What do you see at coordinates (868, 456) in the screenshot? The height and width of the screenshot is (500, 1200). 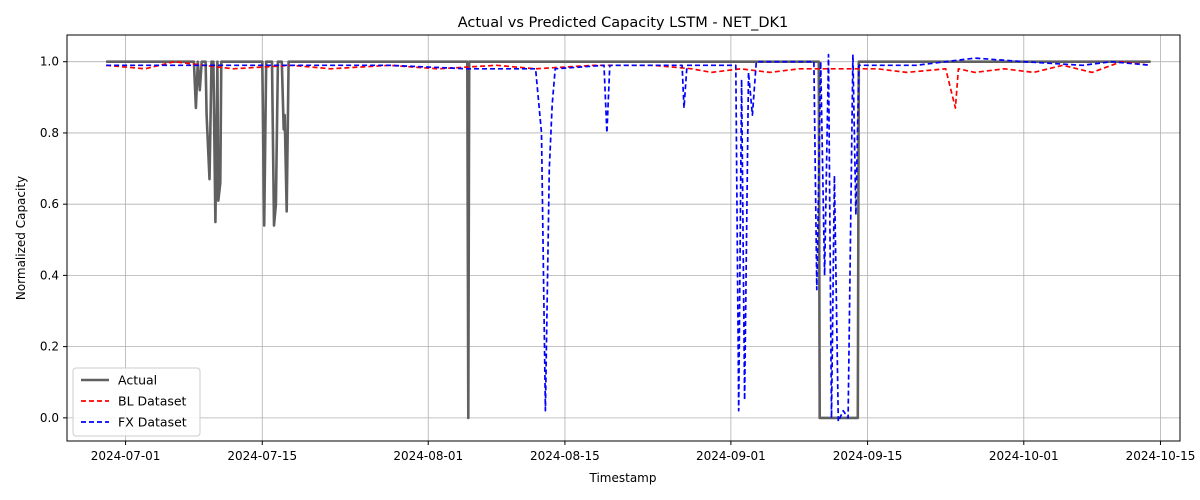 I see `x-tick-label: 2024-09-15` at bounding box center [868, 456].